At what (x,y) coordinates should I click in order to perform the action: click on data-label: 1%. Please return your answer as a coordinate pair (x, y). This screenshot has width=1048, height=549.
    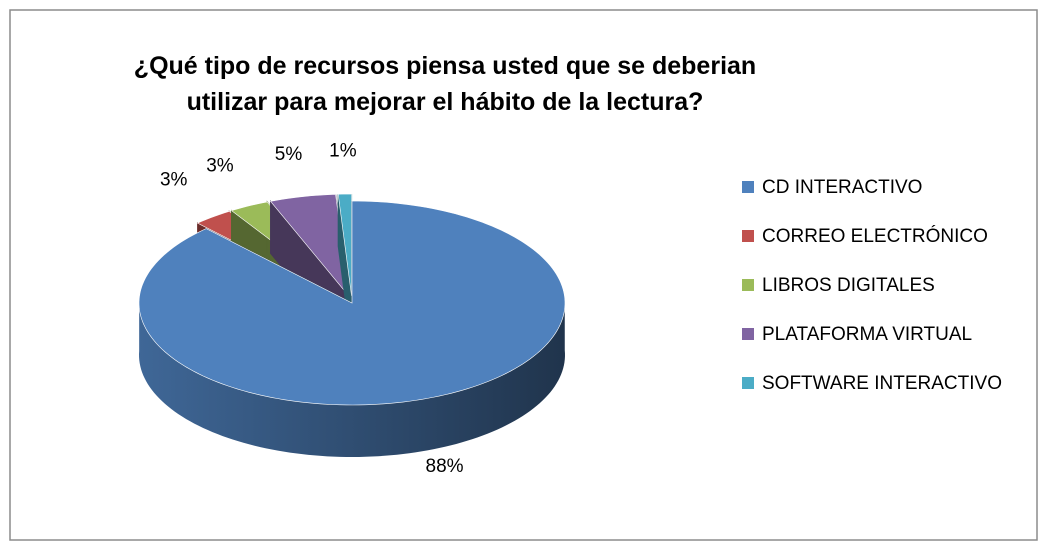
    Looking at the image, I should click on (343, 150).